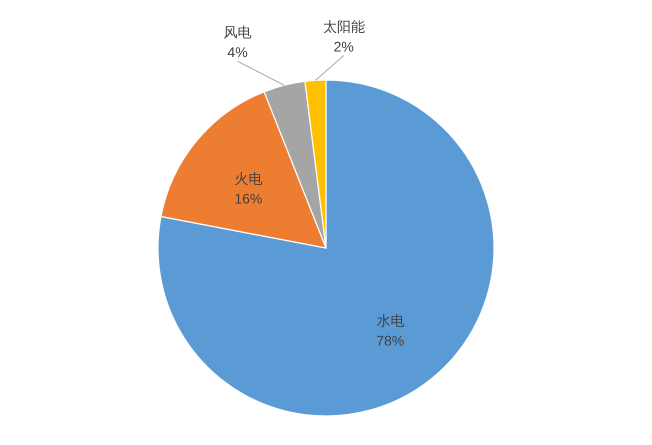 The height and width of the screenshot is (445, 652). Describe the element at coordinates (248, 198) in the screenshot. I see `data-label: 16%` at that location.